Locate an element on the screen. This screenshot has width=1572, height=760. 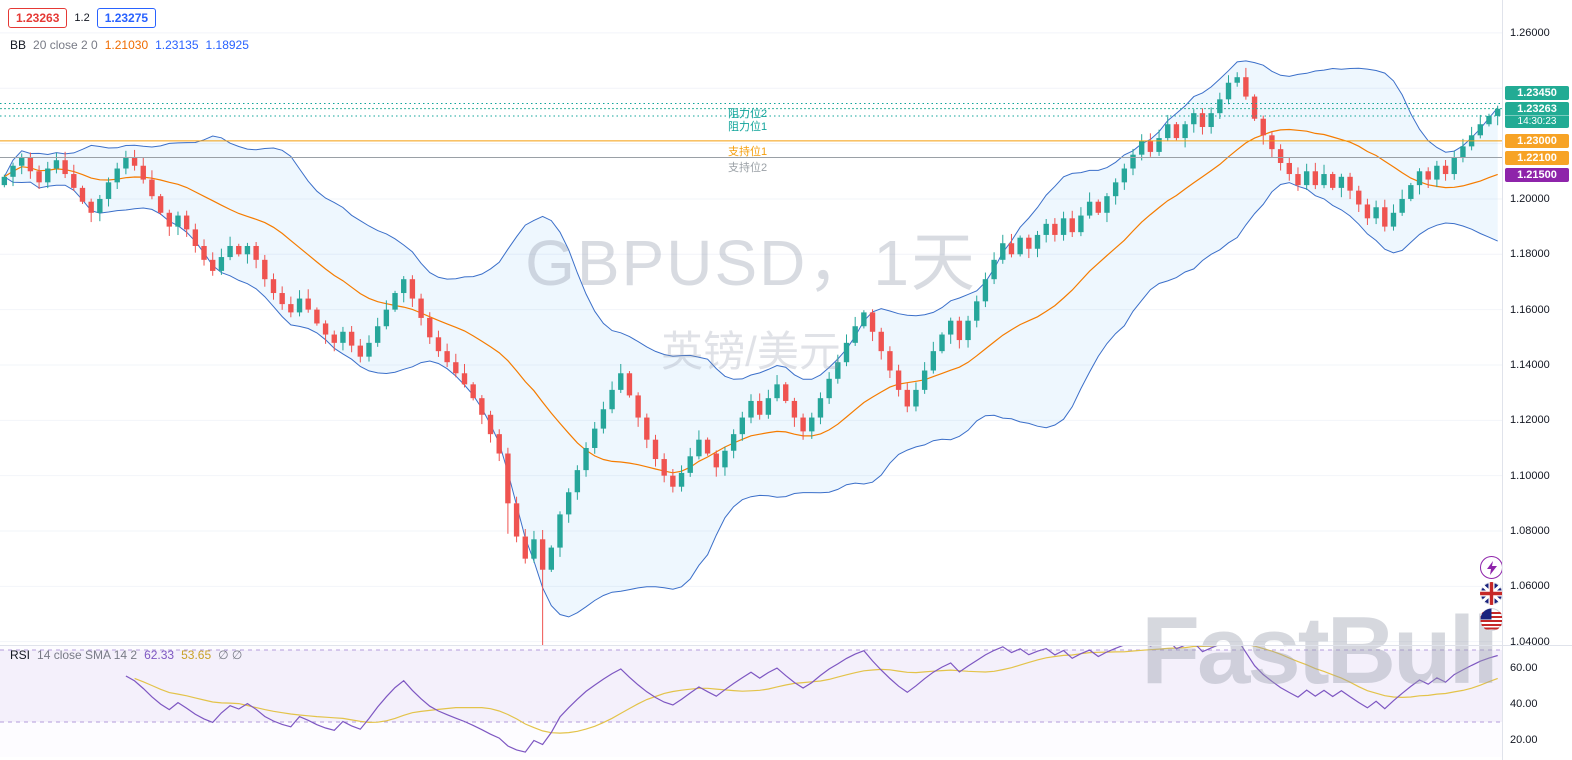
current-price-badge: 1.23263 14:30:23 is located at coordinates (1537, 115).